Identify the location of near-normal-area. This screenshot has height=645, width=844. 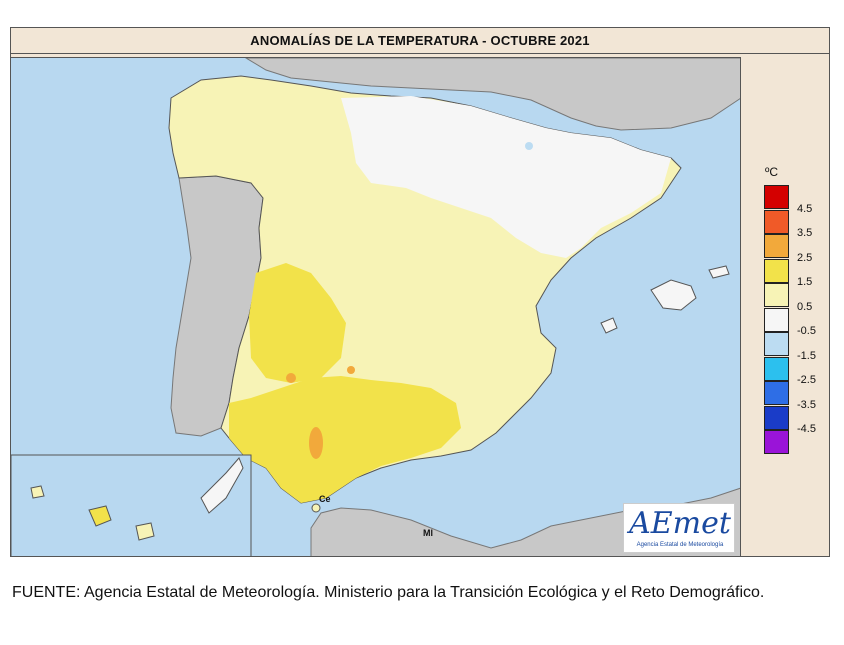
(506, 177).